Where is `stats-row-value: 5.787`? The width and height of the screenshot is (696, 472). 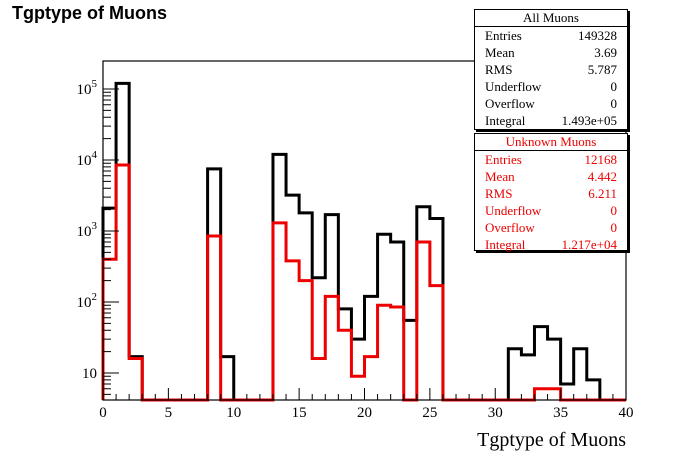
stats-row-value: 5.787 is located at coordinates (602, 69).